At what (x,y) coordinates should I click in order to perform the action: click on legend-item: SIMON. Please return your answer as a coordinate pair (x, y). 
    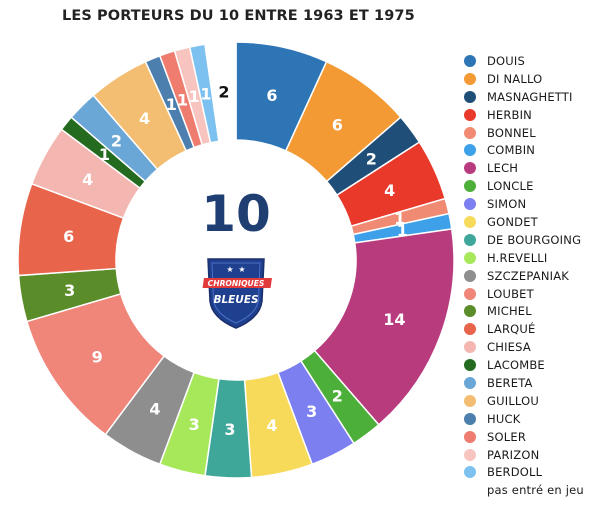
    Looking at the image, I should click on (524, 204).